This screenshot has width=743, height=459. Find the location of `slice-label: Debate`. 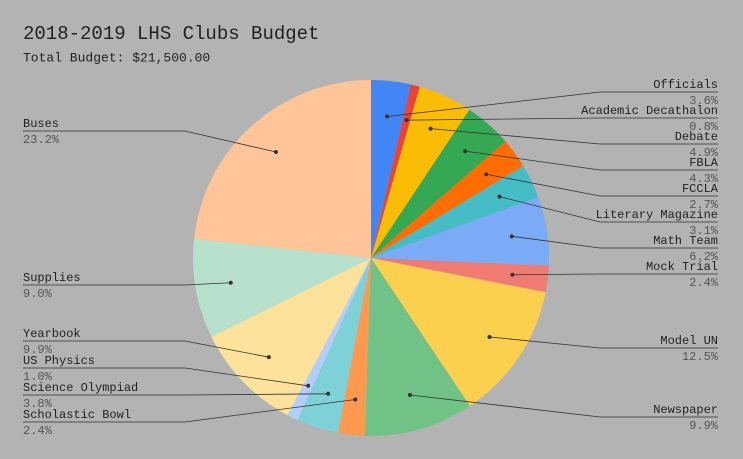

slice-label: Debate is located at coordinates (696, 137).